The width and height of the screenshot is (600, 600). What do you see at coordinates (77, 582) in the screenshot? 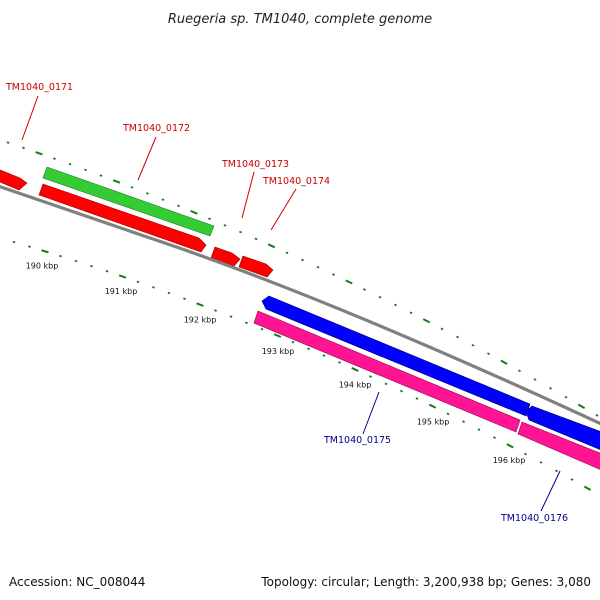
I see `accession-text: Accession: NC_008044` at bounding box center [77, 582].